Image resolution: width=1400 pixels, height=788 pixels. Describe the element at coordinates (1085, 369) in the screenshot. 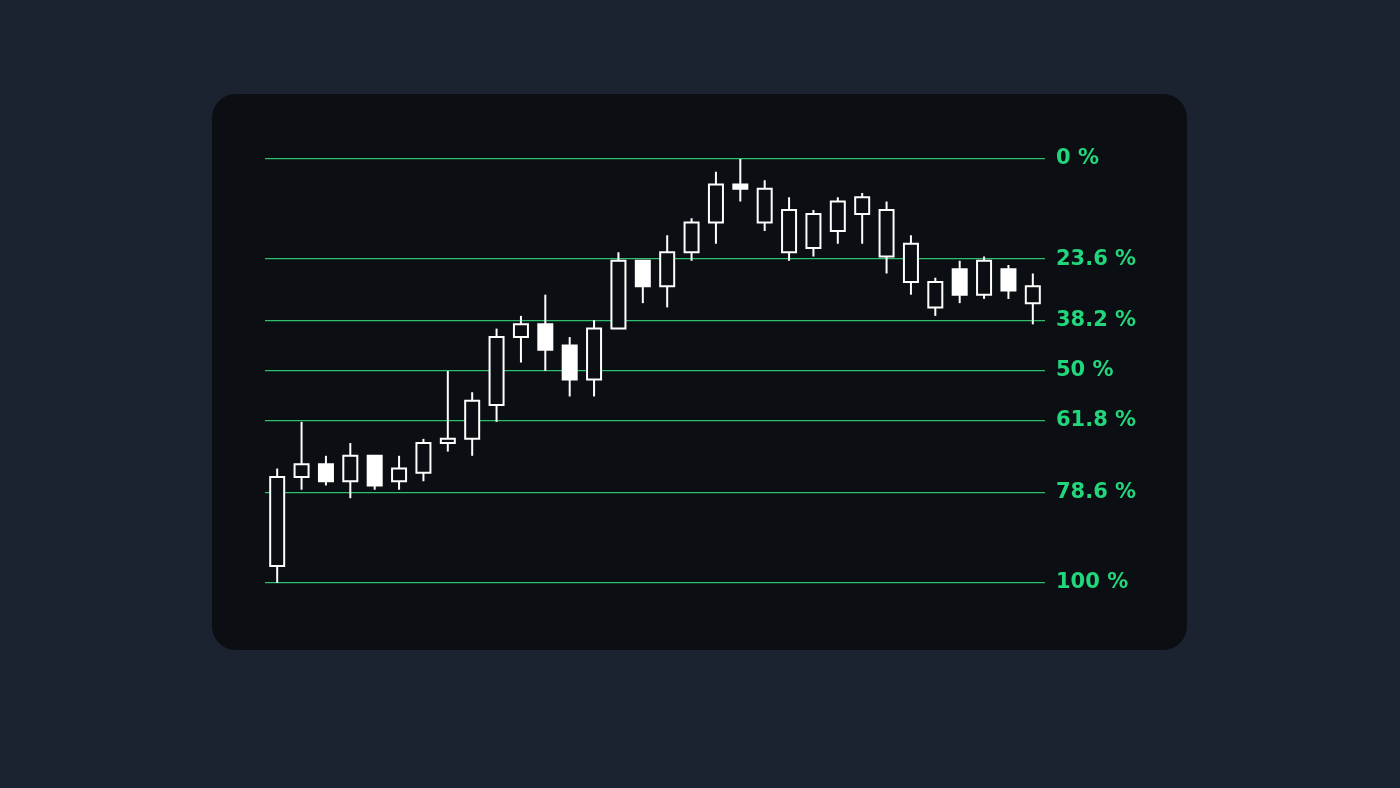

I see `y-tick-label: 50 %` at that location.